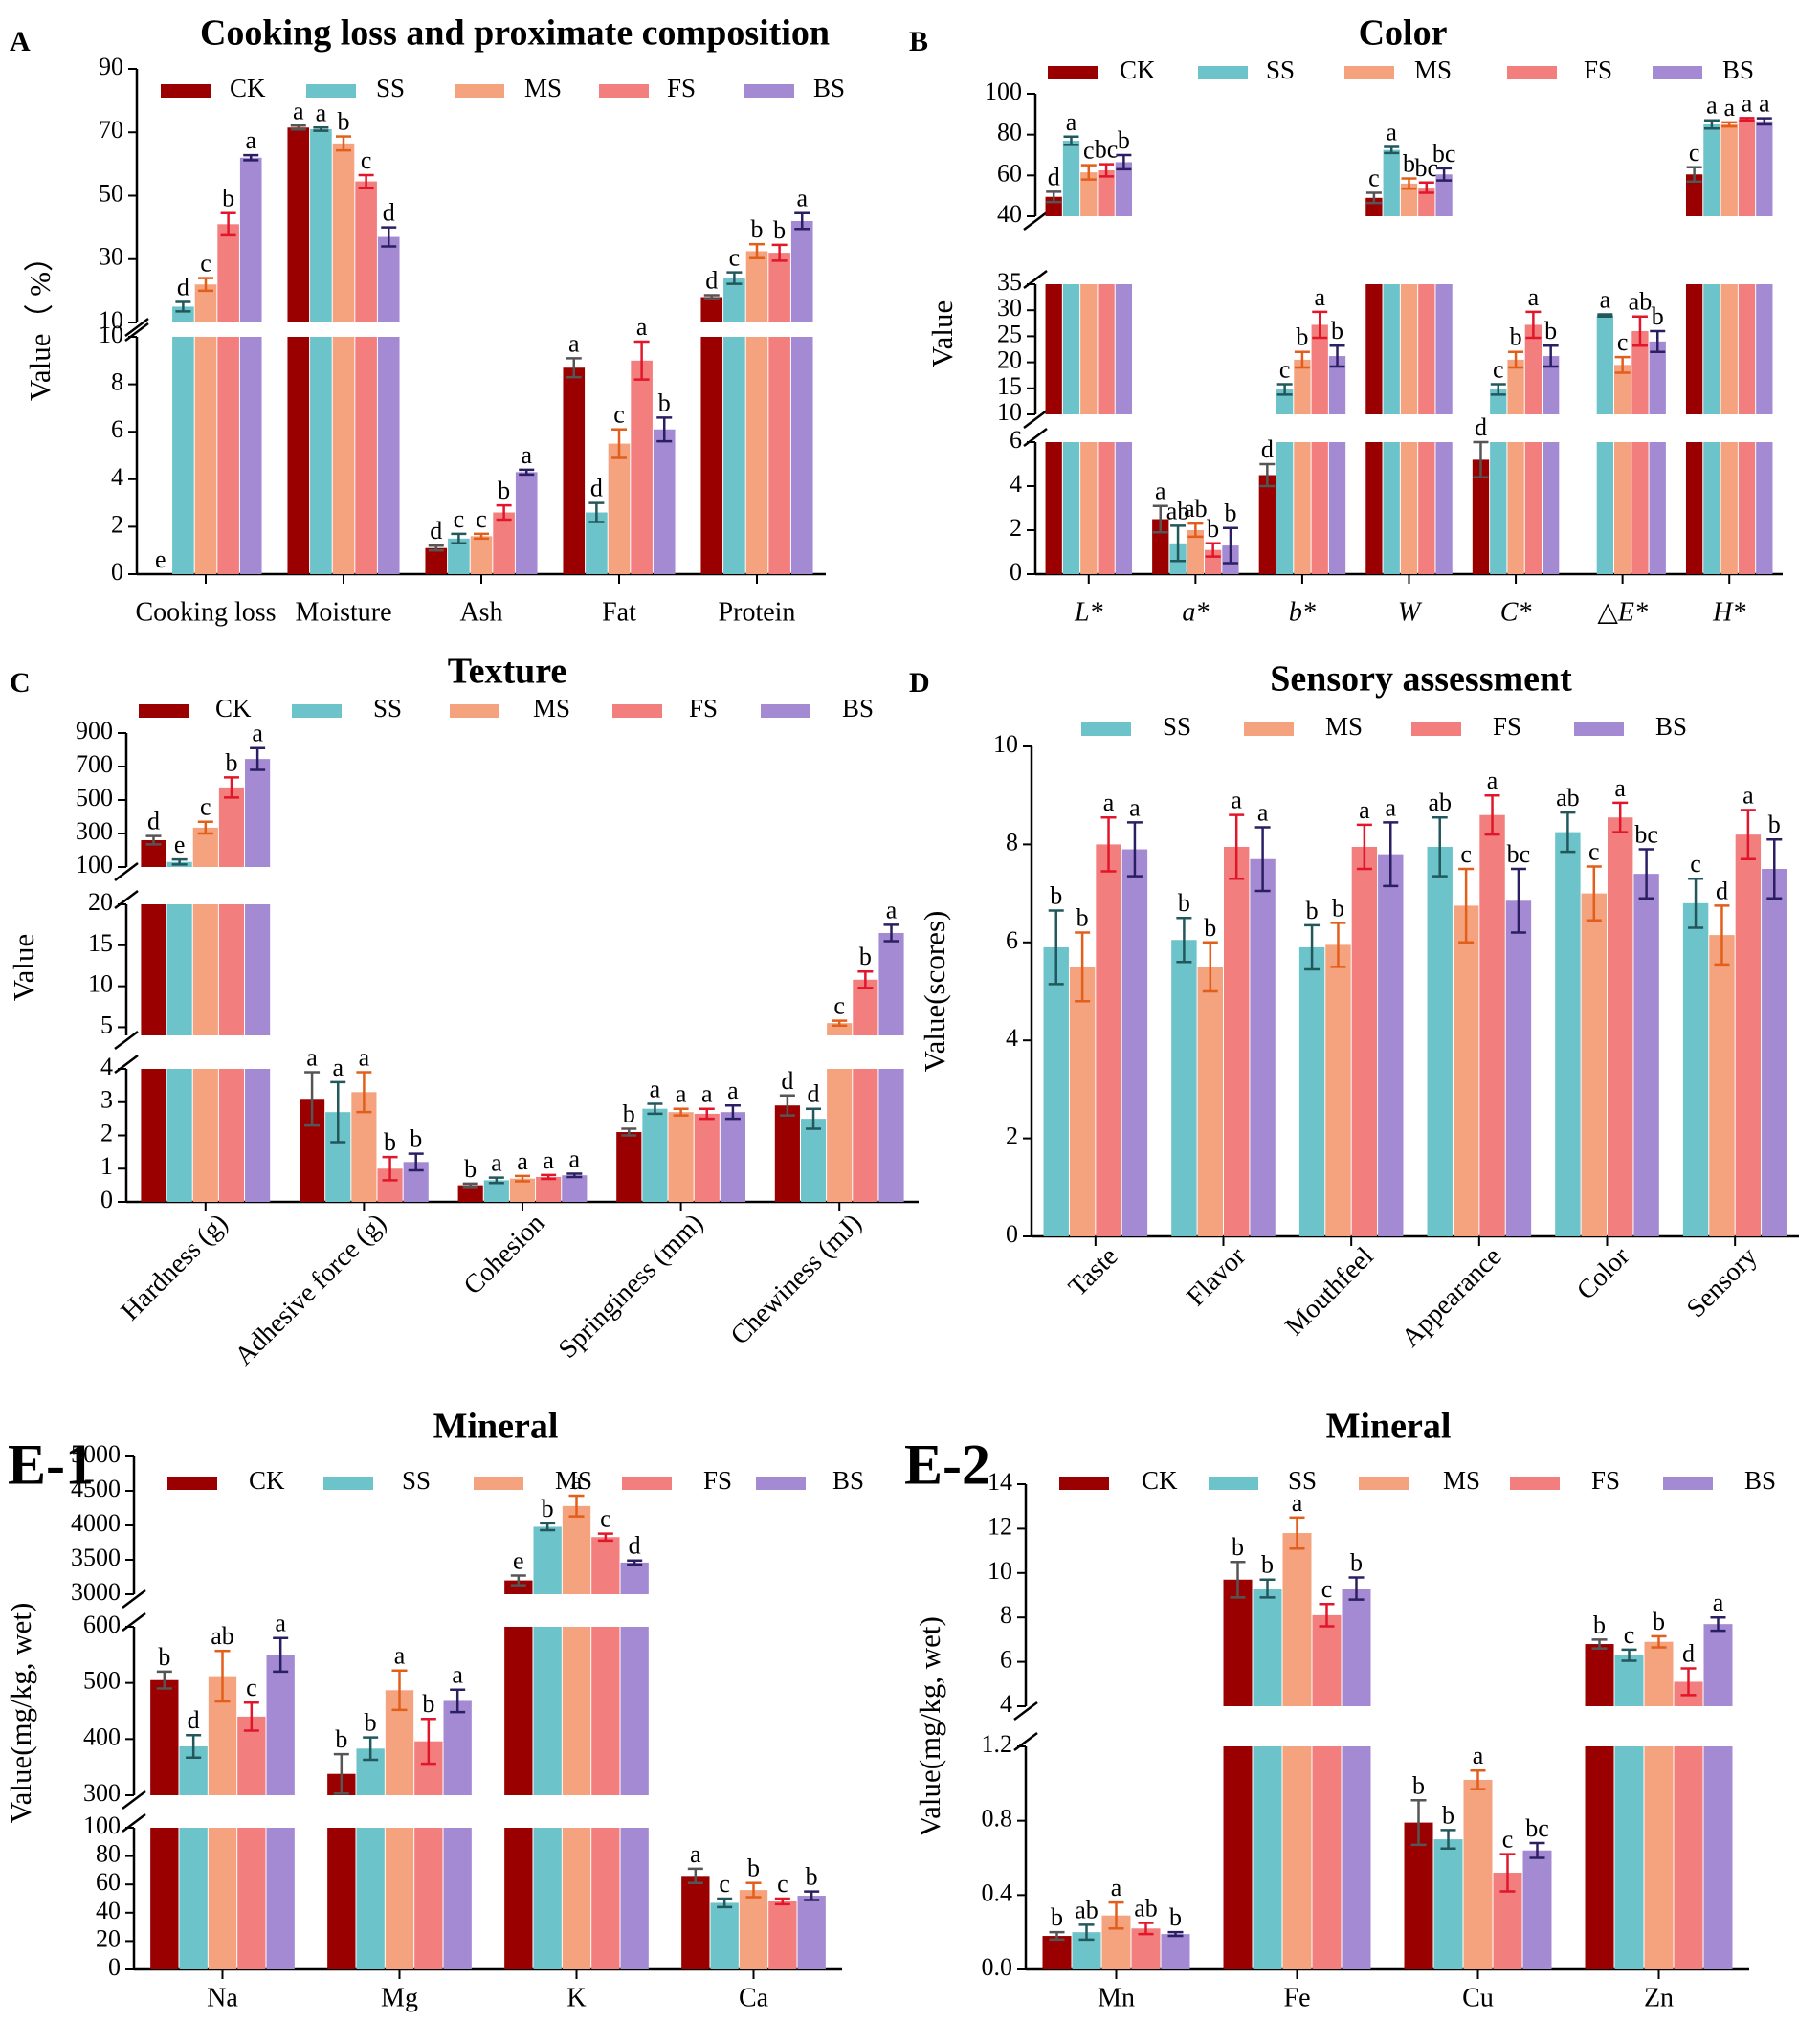  Describe the element at coordinates (802, 271) in the screenshot. I see `bar-bs-protein` at that location.